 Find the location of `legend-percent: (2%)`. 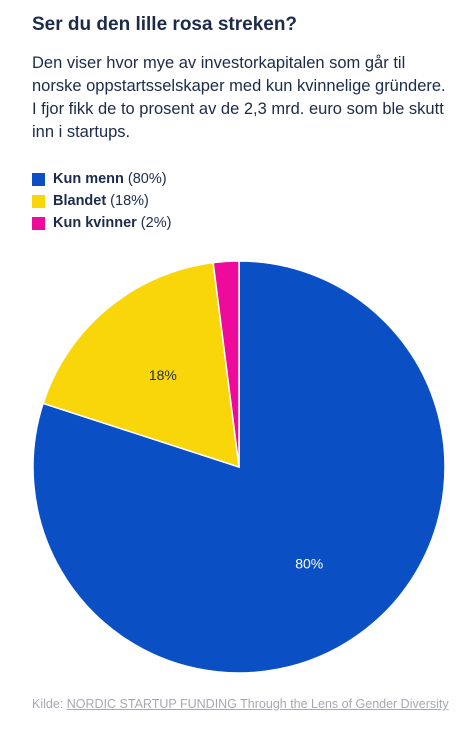

legend-percent: (2%) is located at coordinates (156, 223).